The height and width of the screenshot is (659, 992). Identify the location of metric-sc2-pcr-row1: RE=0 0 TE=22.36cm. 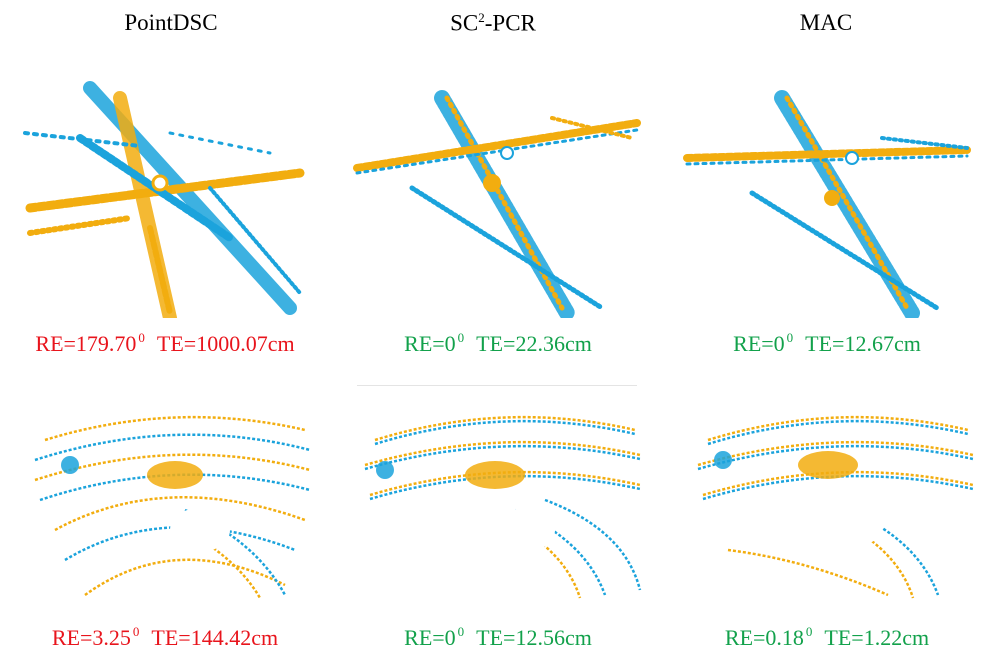
(498, 343).